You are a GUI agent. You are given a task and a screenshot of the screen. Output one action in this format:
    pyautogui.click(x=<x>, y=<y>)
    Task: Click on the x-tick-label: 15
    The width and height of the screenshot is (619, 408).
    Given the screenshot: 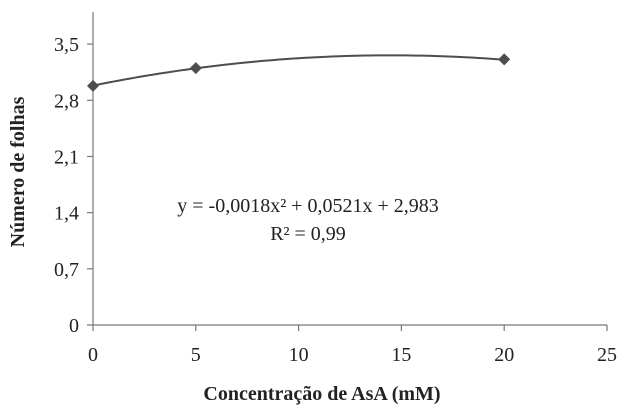 What is the action you would take?
    pyautogui.click(x=401, y=355)
    